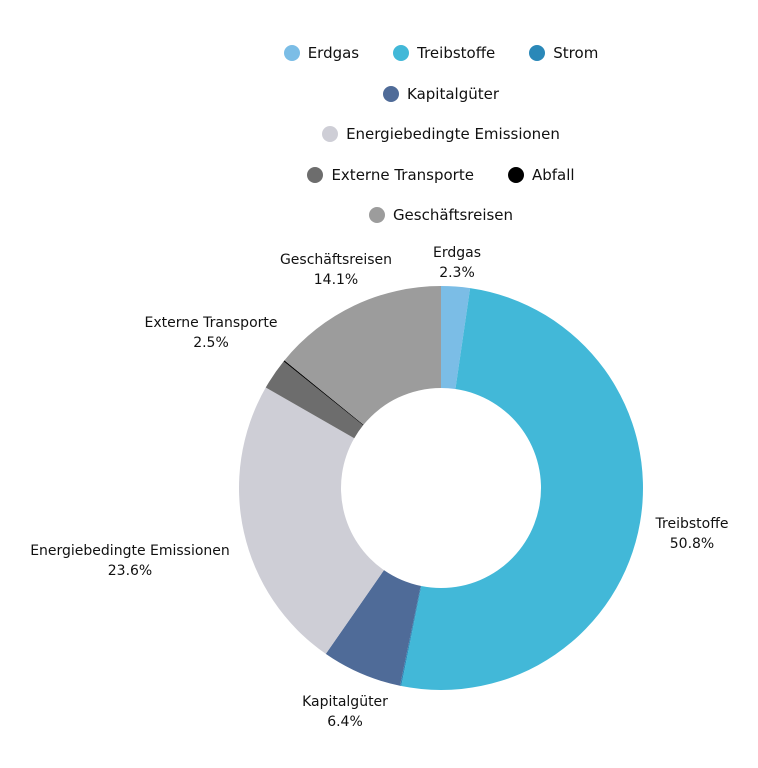  What do you see at coordinates (362, 355) in the screenshot?
I see `slice-gesch-ftsreisen` at bounding box center [362, 355].